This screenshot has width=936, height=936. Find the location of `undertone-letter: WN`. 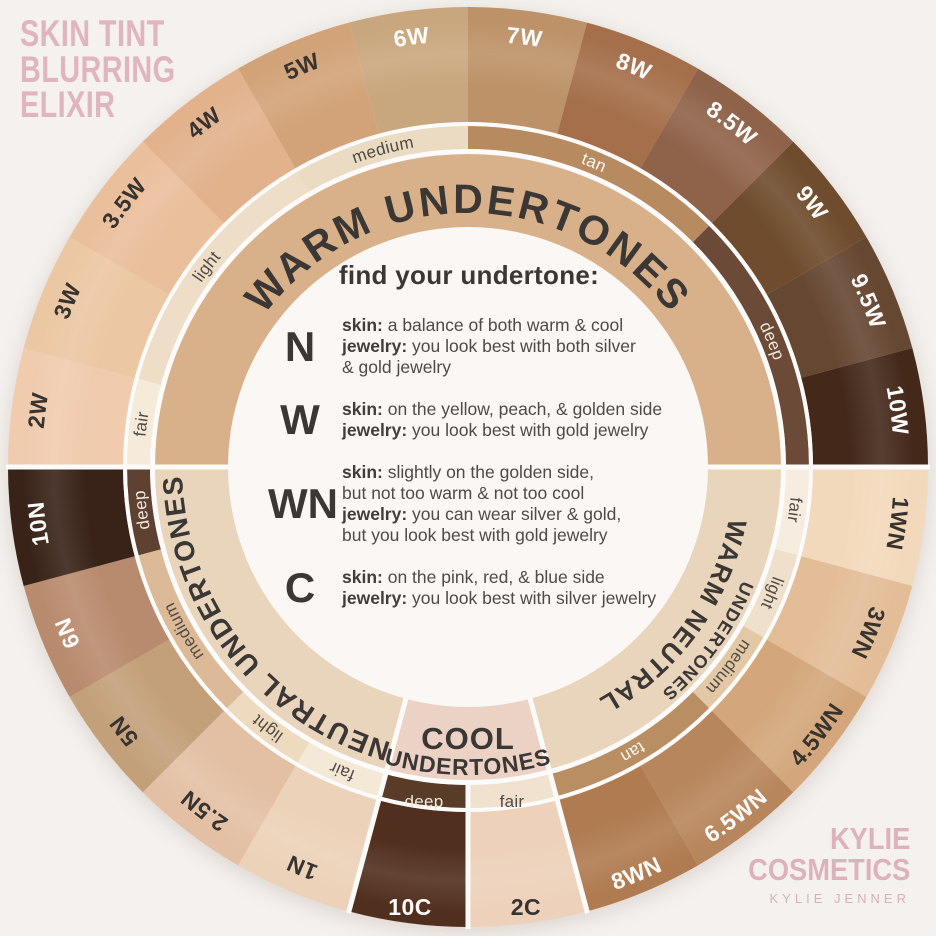

undertone-letter: WN is located at coordinates (303, 503).